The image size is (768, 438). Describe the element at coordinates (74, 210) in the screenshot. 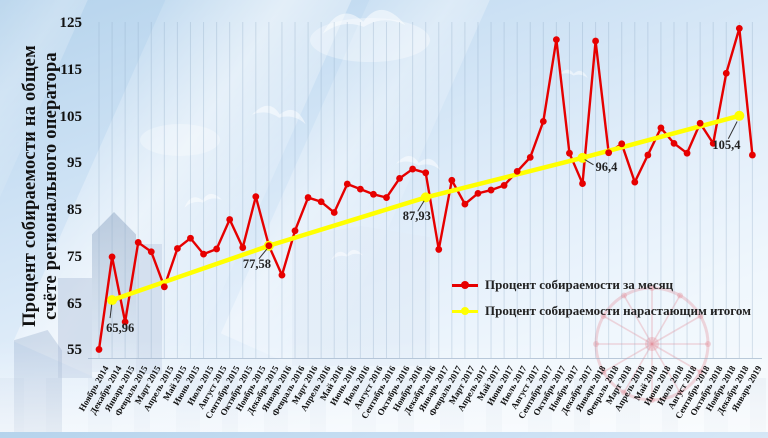

I see `y-tick-label: 85` at that location.